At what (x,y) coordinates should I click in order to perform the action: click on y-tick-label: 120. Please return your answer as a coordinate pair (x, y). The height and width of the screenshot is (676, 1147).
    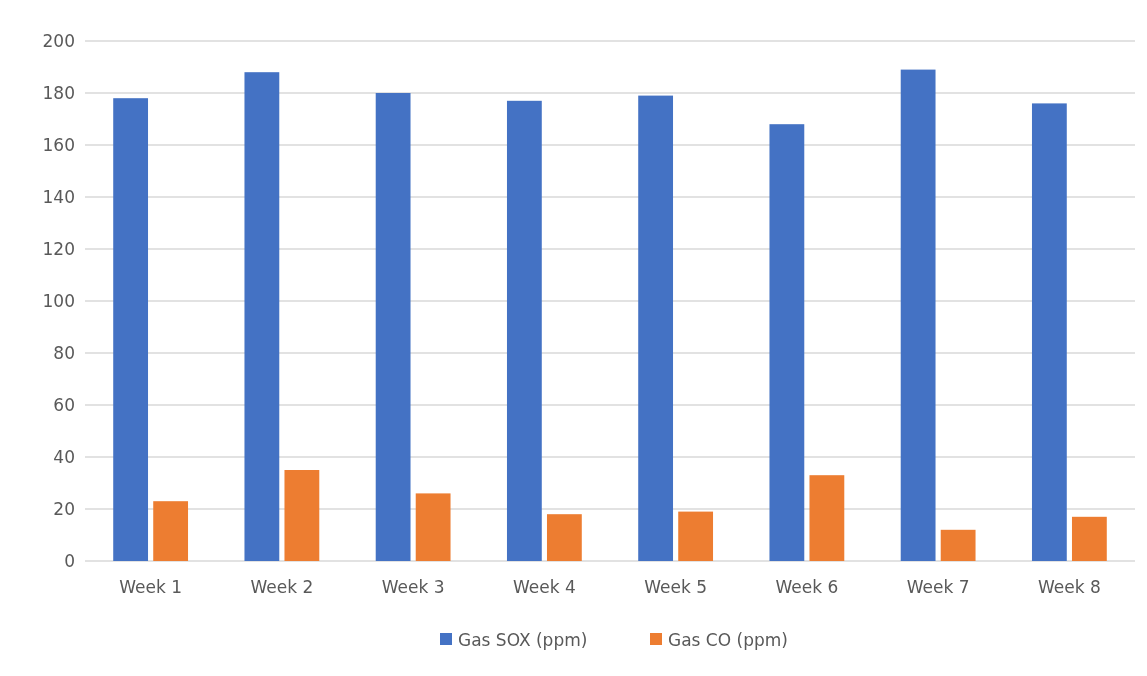
    Looking at the image, I should click on (58, 248).